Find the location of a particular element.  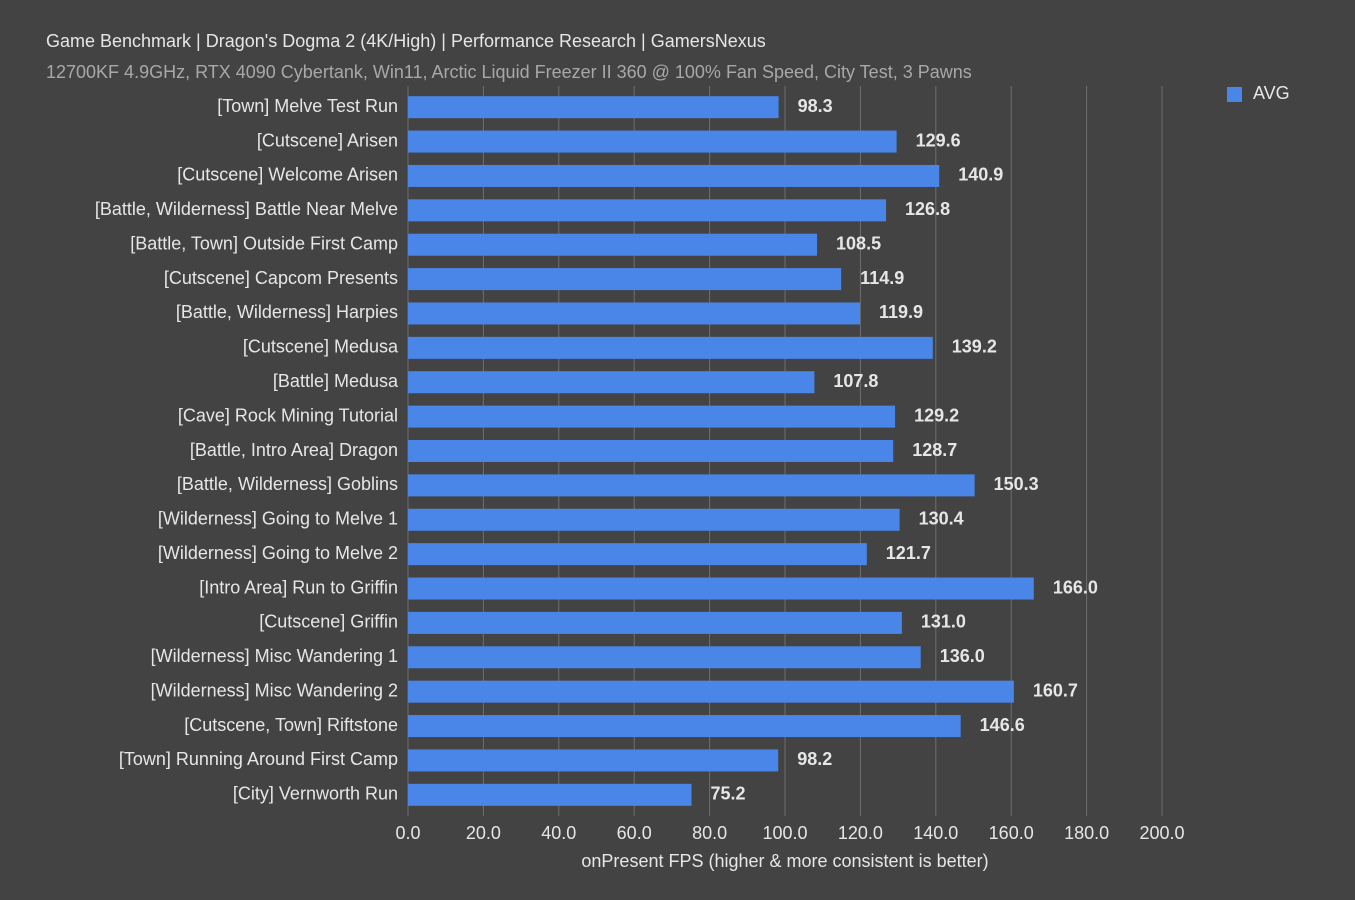

y-tick-label: [Cutscene, Town] Riftstone is located at coordinates (291, 725).